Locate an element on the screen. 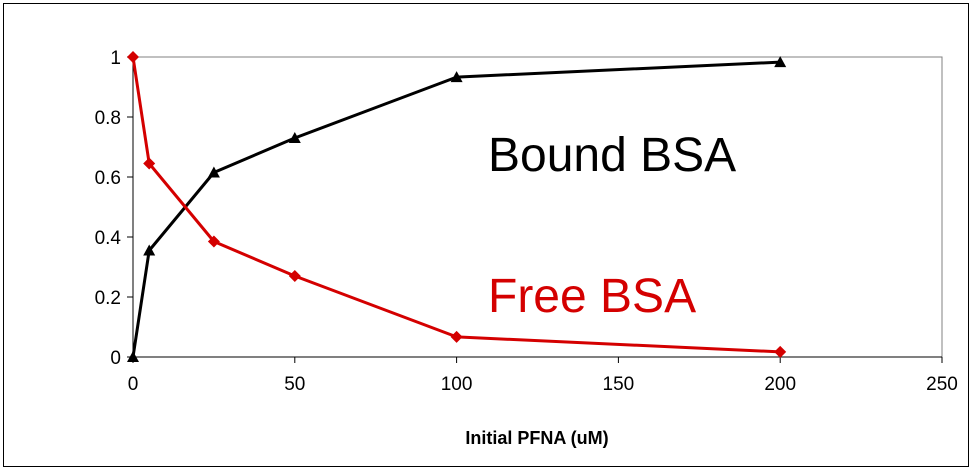 The image size is (974, 472). x-axis-label: Initial PFNA (uM) is located at coordinates (536, 438).